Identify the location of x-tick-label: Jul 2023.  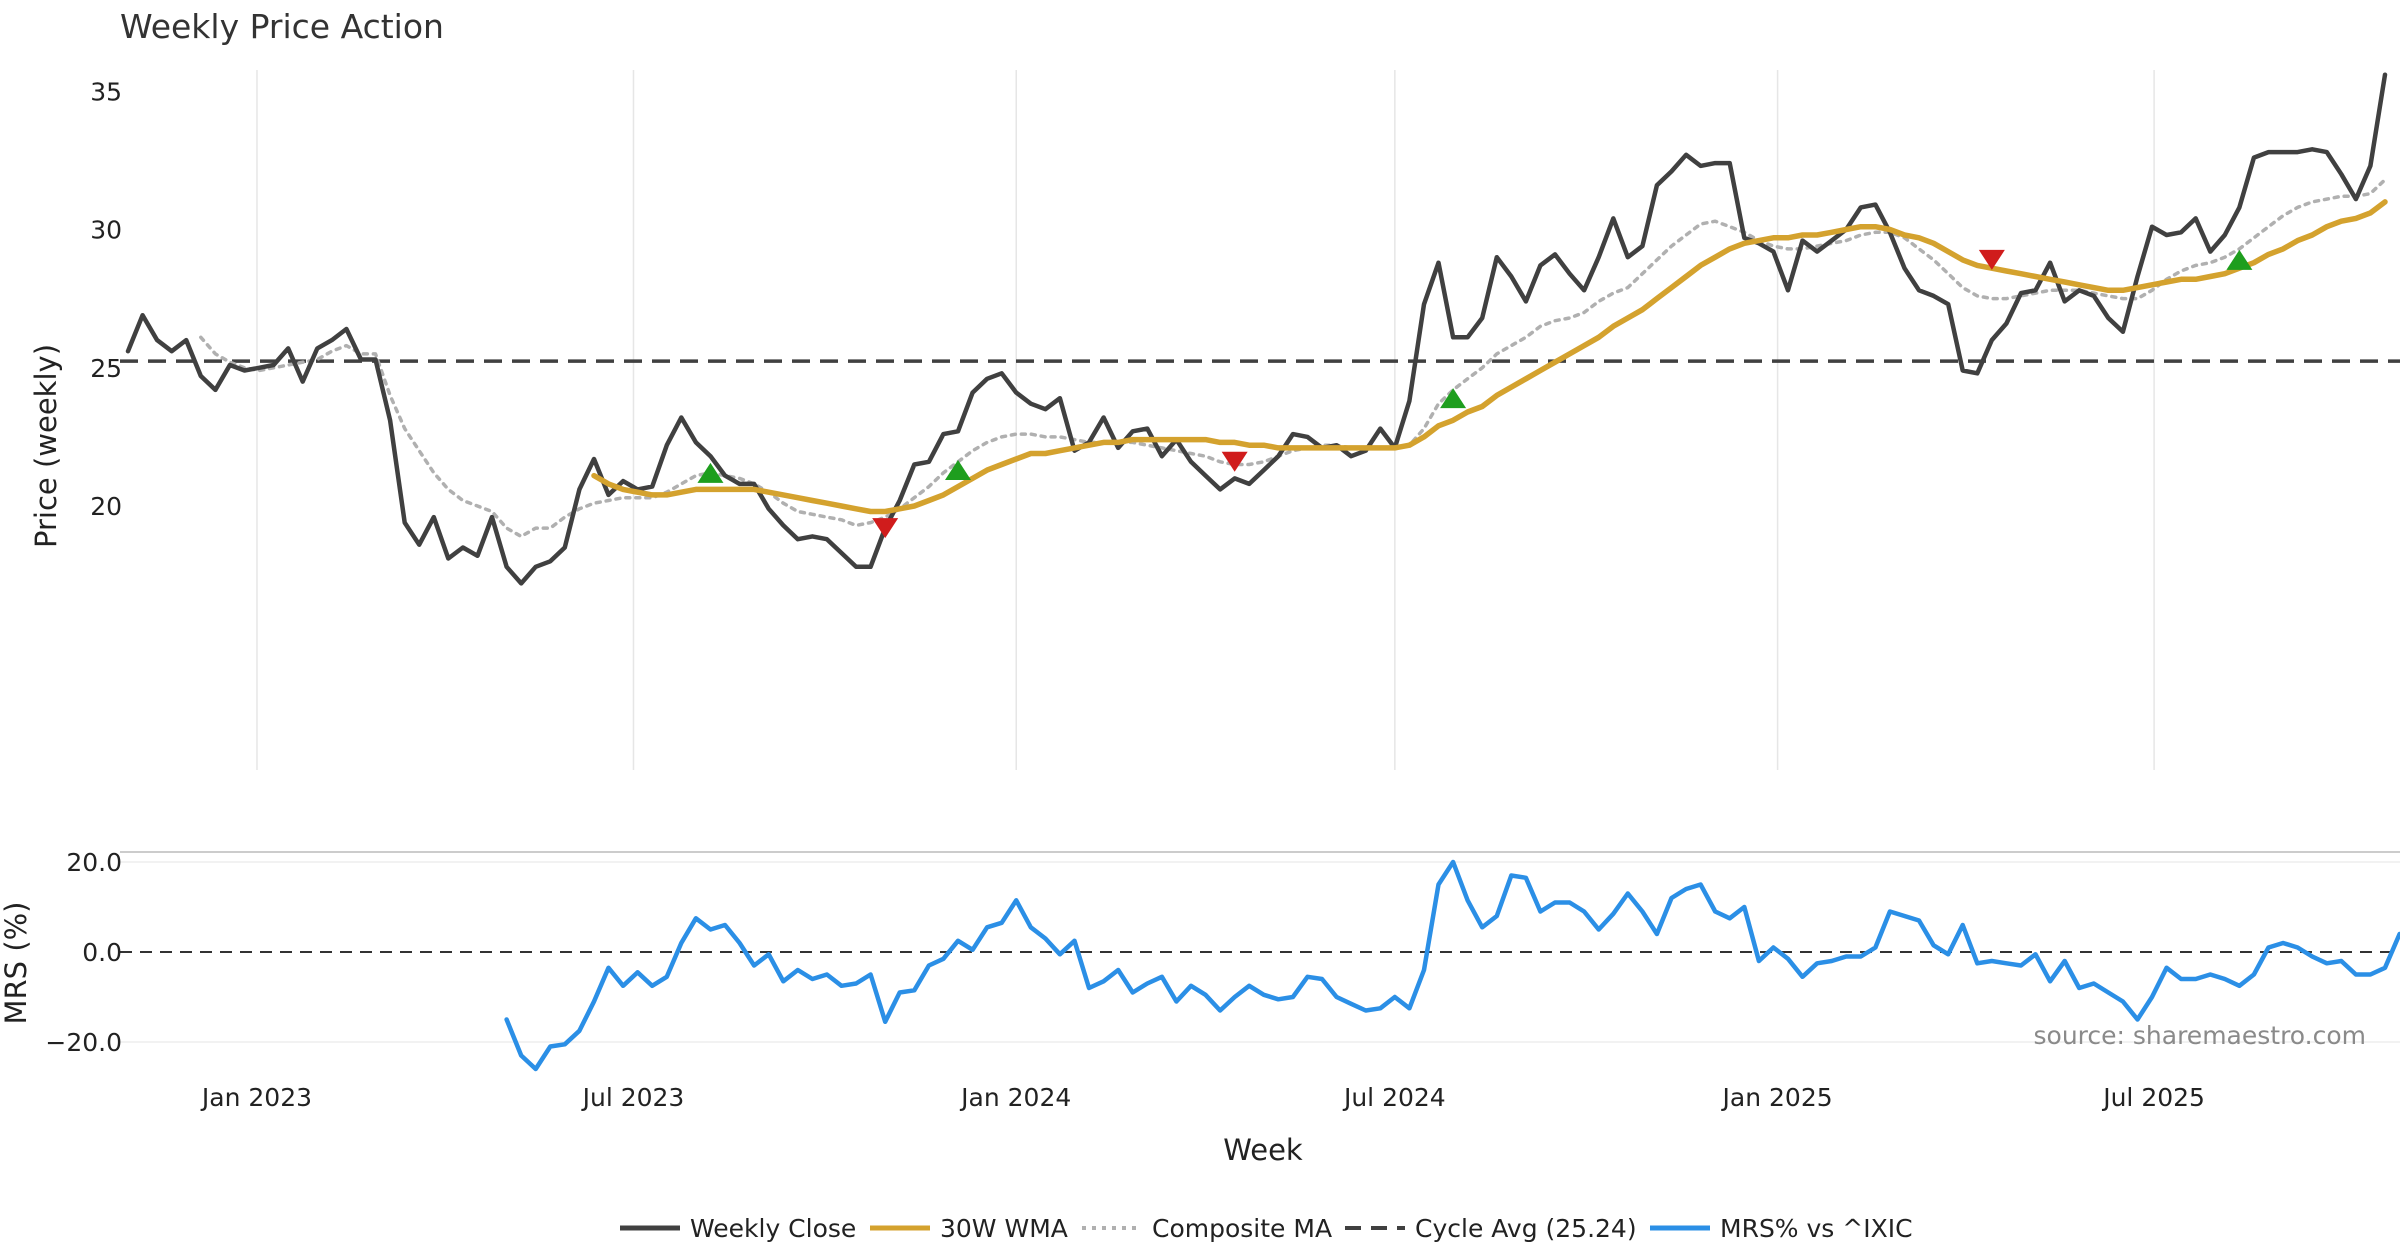
(633, 1097).